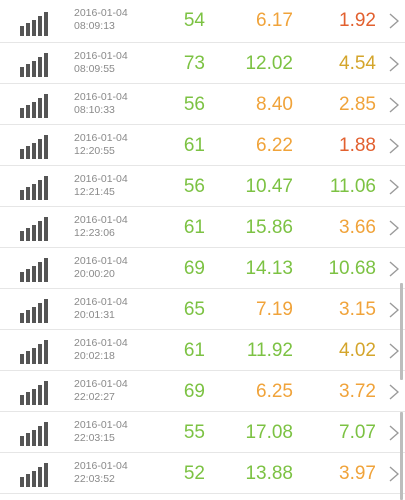  Describe the element at coordinates (357, 432) in the screenshot. I see `upload-value: 7.07` at that location.